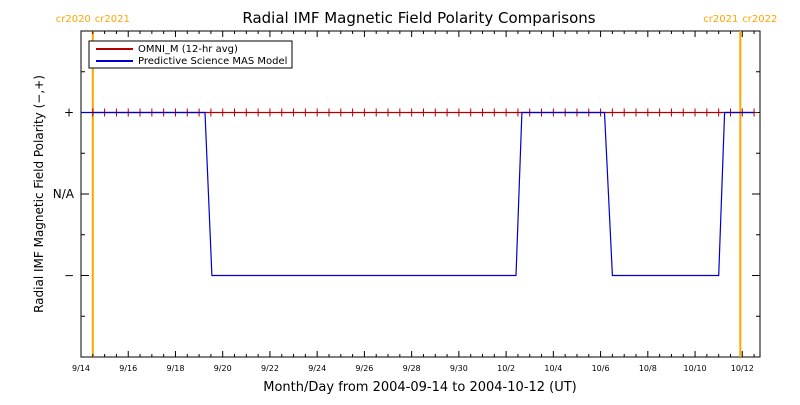  Describe the element at coordinates (742, 368) in the screenshot. I see `x-tick-label: 10/12` at that location.